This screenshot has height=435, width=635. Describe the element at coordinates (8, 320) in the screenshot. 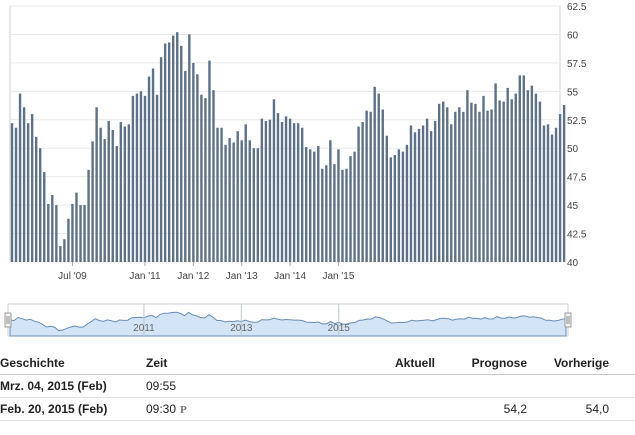

I see `navigator-left-handle-icon` at that location.